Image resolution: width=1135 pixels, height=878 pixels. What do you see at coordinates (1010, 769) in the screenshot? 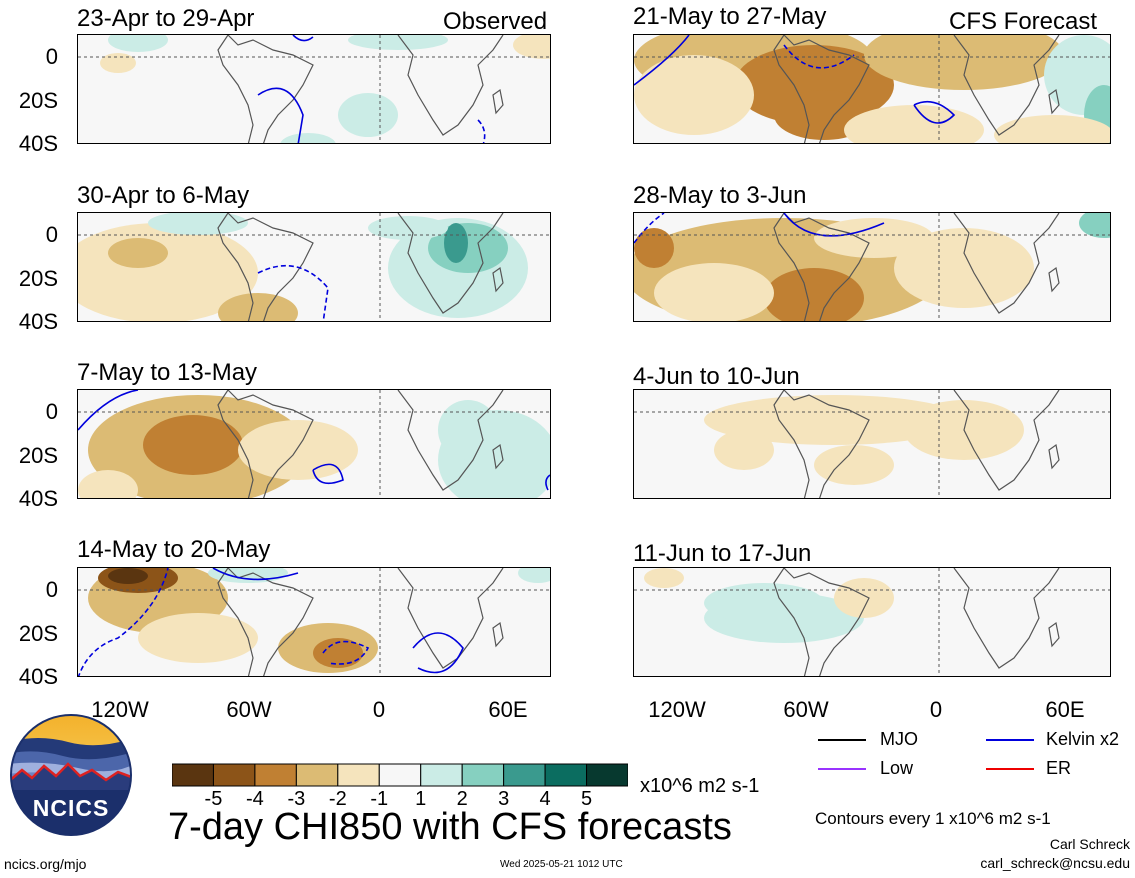
I see `legend-line-er` at bounding box center [1010, 769].